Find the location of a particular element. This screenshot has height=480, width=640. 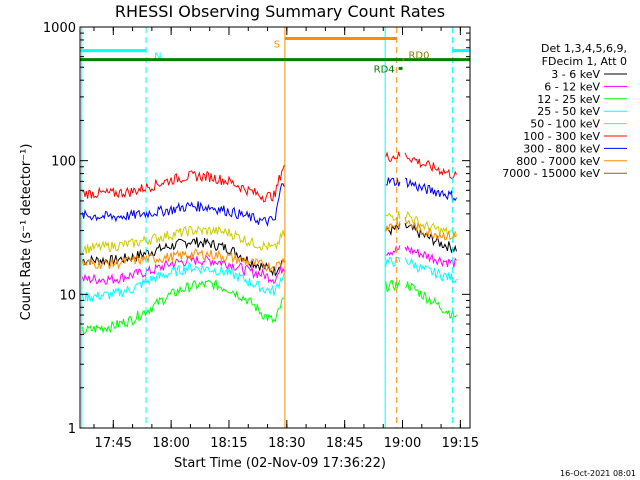

footer-date: 16-Oct-2021 08:01 is located at coordinates (598, 473).